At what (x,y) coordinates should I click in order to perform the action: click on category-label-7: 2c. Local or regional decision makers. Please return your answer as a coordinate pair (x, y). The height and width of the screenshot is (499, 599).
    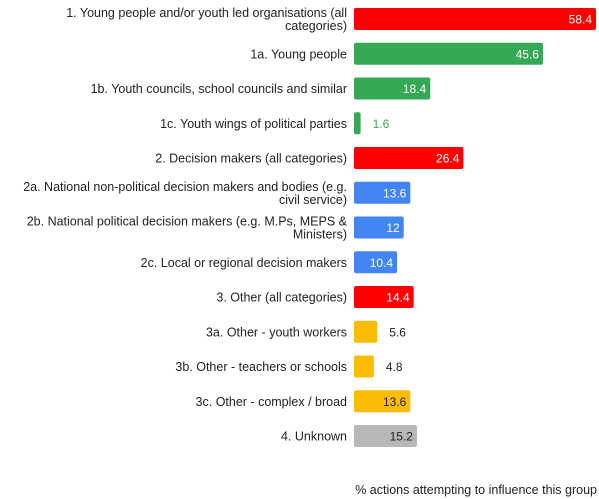
    Looking at the image, I should click on (244, 263).